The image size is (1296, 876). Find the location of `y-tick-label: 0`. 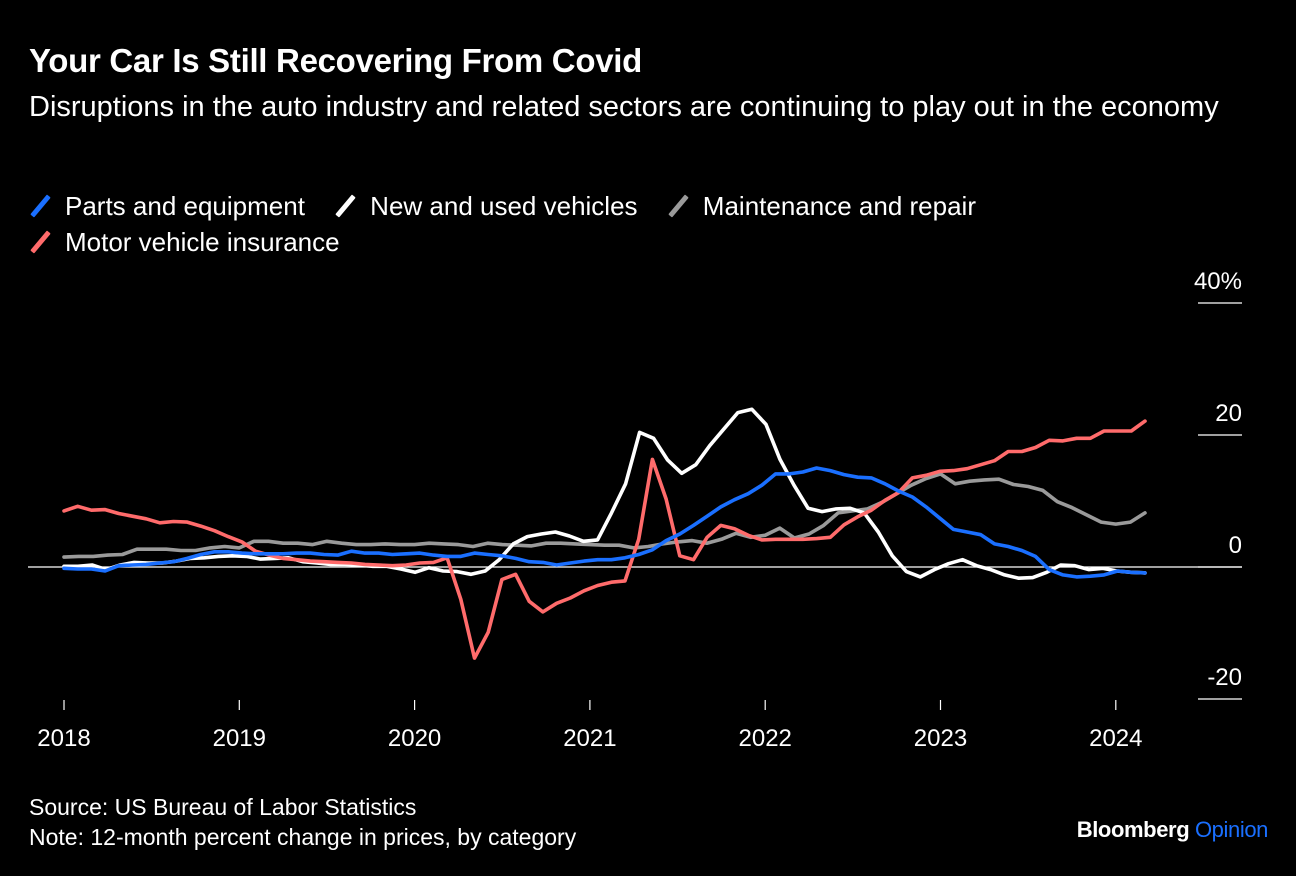

y-tick-label: 0 is located at coordinates (1235, 545).